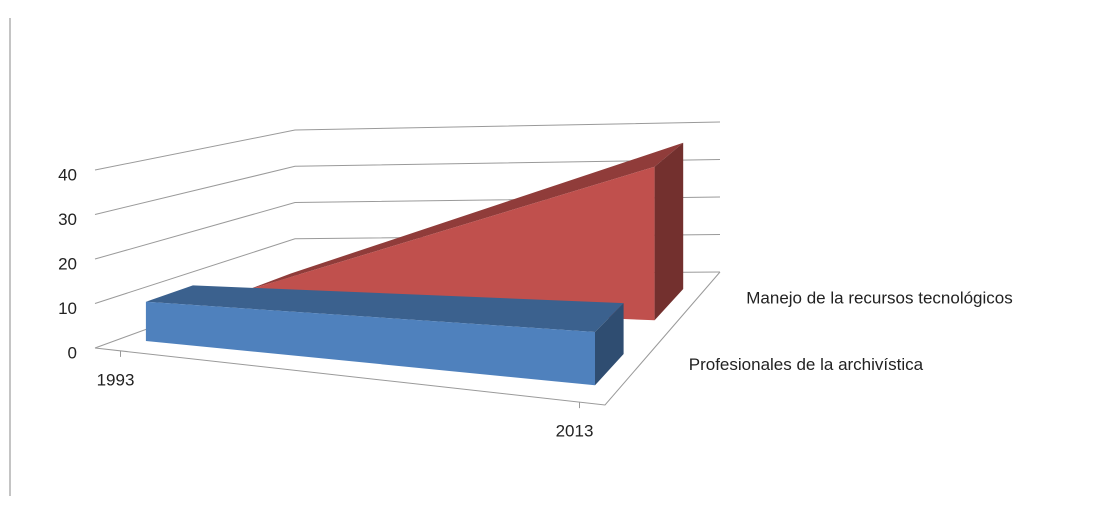 Image resolution: width=1113 pixels, height=518 pixels. I want to click on y-tick-label: 20, so click(67, 263).